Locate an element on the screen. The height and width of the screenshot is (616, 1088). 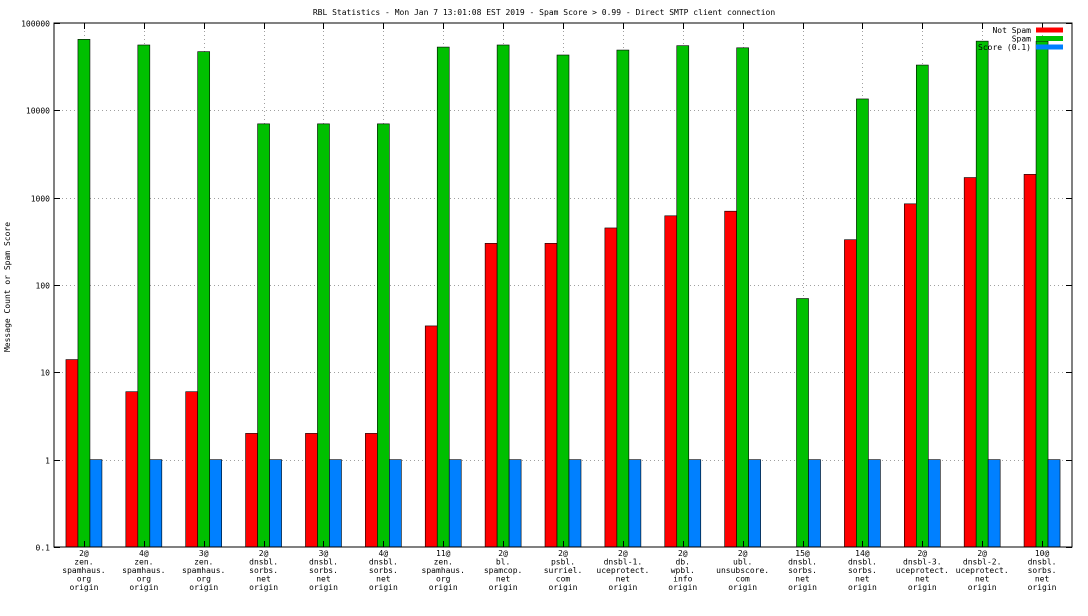
y-tick-label: 1 is located at coordinates (47, 461).